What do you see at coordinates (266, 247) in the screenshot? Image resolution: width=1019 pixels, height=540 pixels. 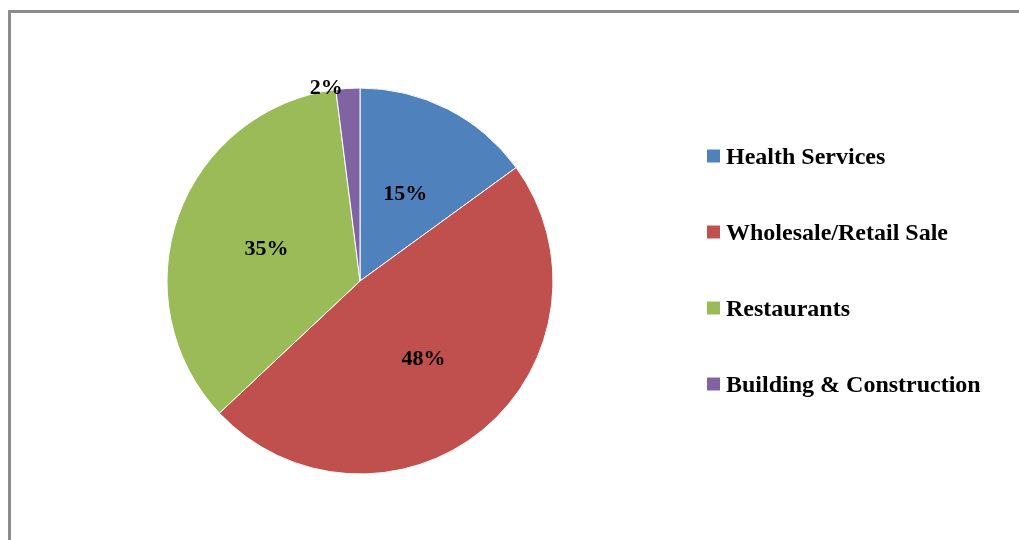 I see `data-label: 35%` at bounding box center [266, 247].